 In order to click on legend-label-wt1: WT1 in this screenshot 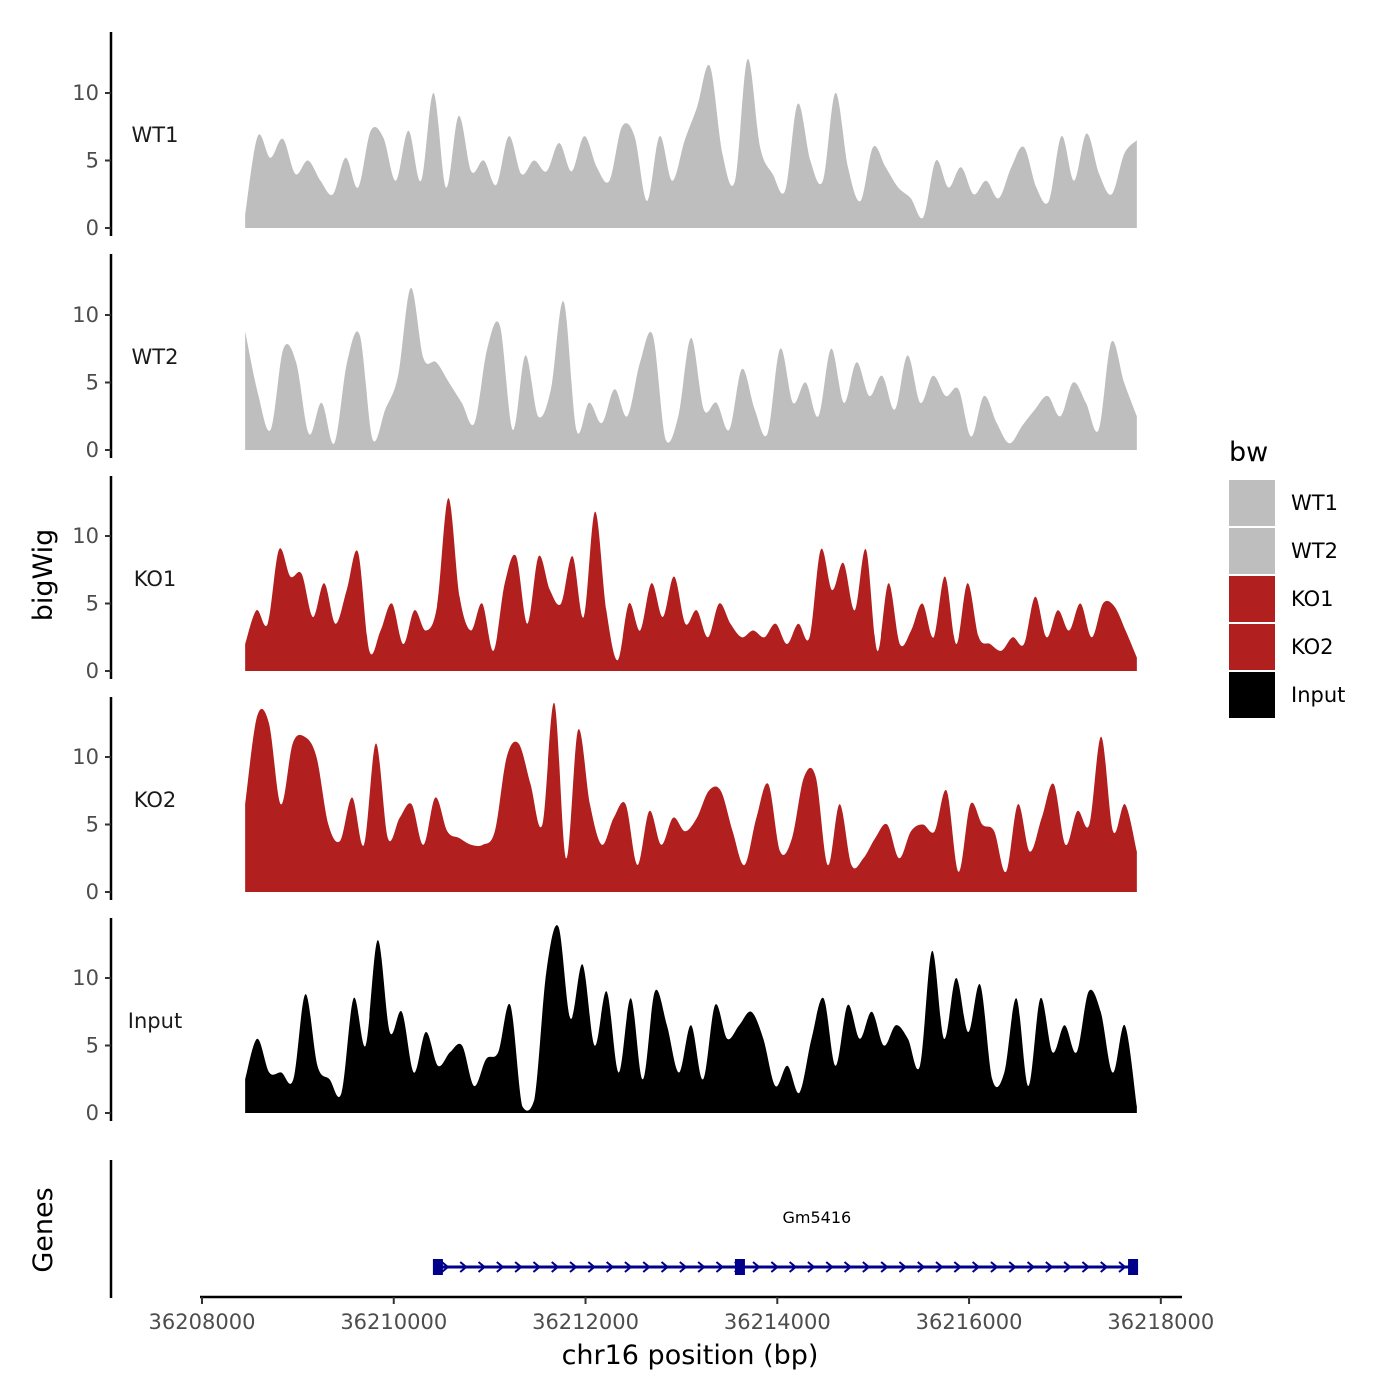, I will do `click(1314, 503)`.